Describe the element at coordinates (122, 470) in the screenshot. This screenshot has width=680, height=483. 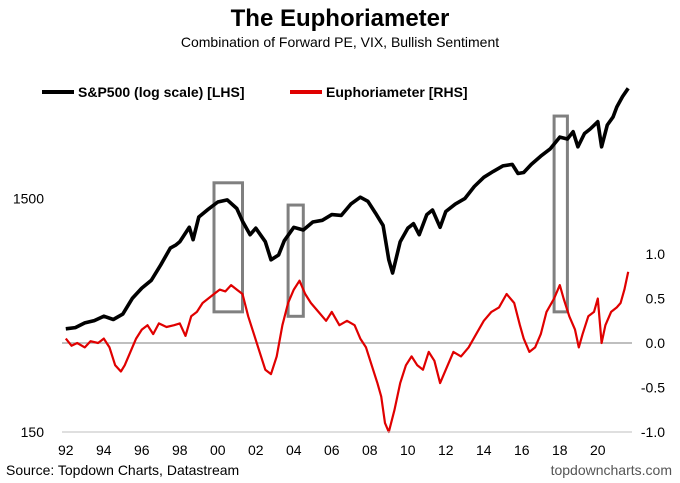
I see `source-note: Source: Topdown Charts, Datastream` at that location.